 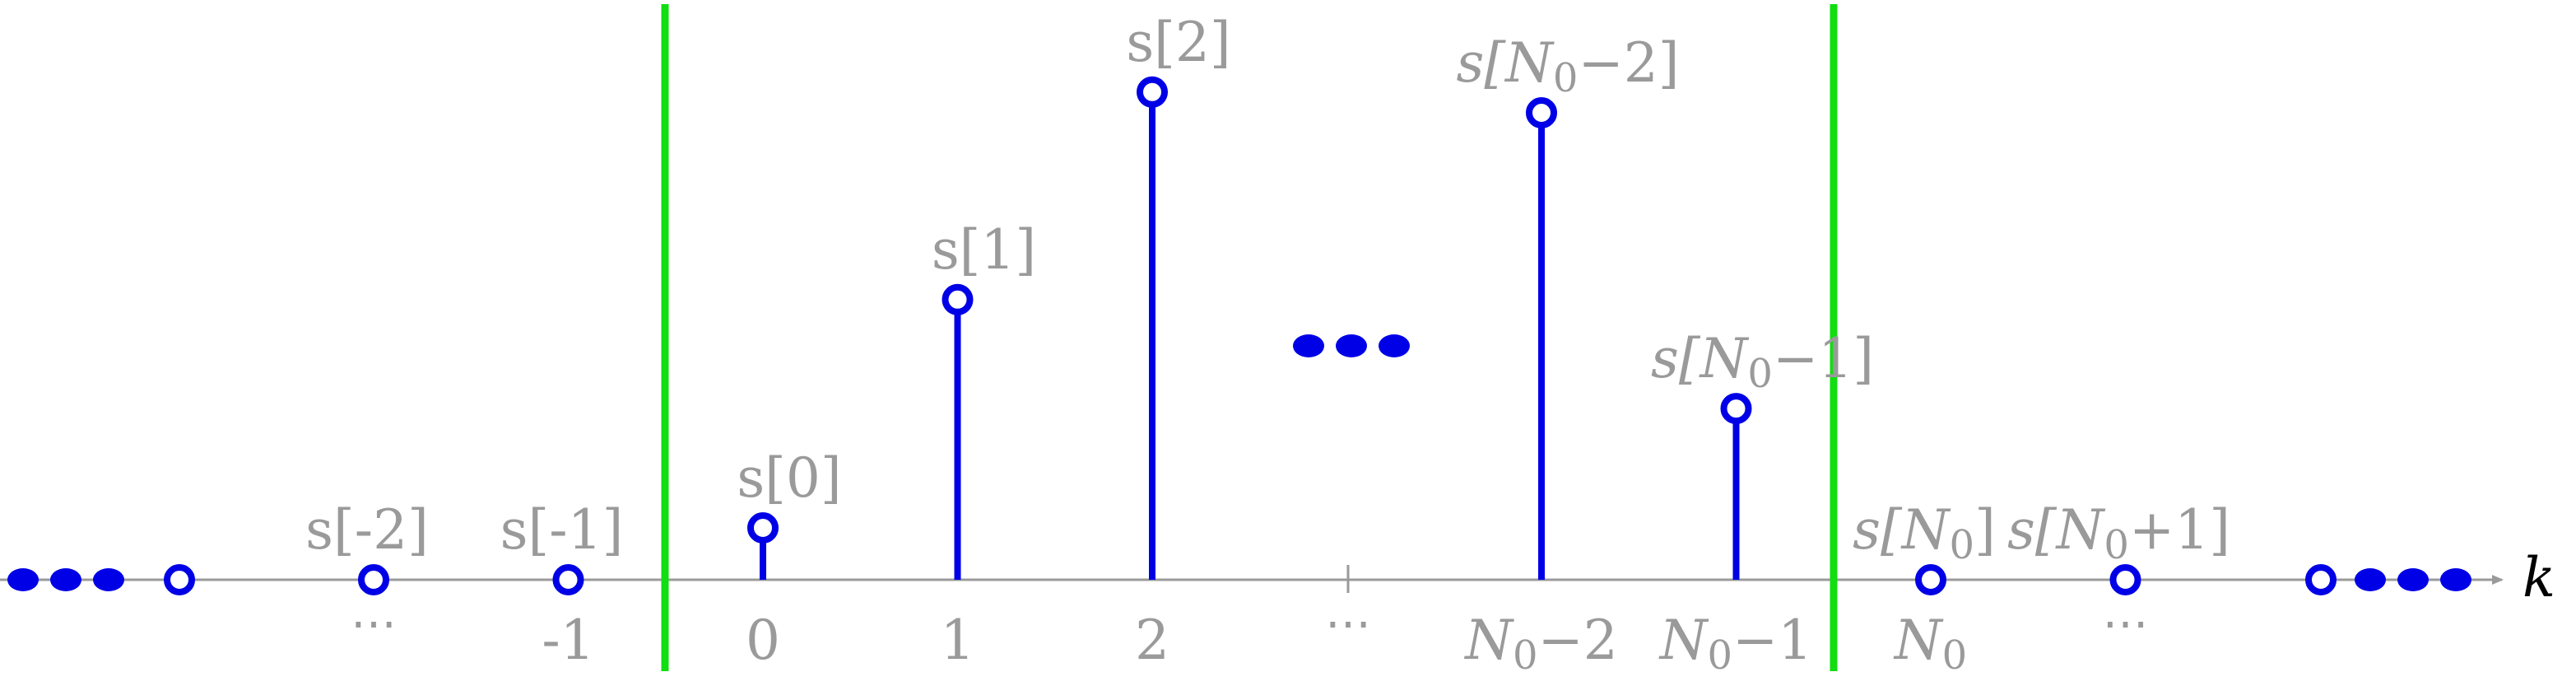 I want to click on value-label: s[N0−2], so click(x=1568, y=66).